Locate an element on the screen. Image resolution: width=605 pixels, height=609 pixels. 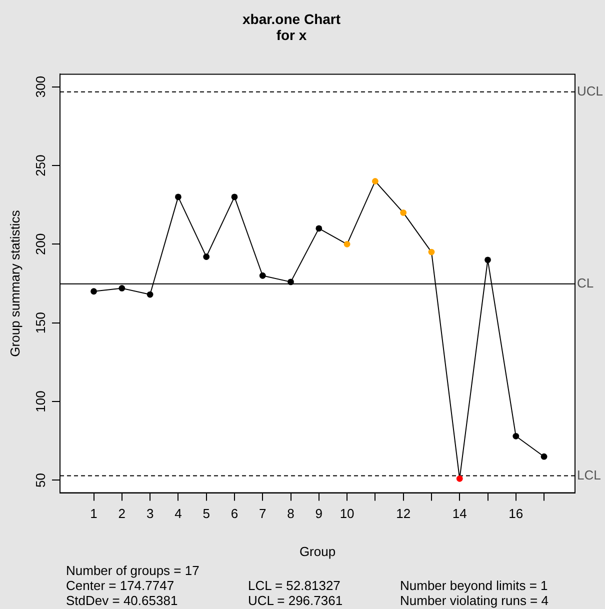
y-tick-label: 150 is located at coordinates (40, 323).